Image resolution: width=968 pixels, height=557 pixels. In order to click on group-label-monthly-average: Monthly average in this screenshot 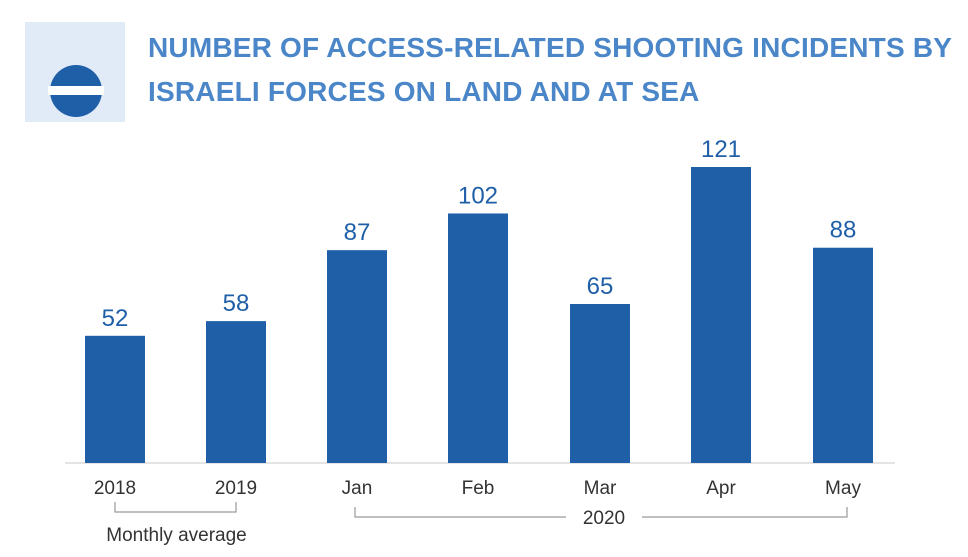, I will do `click(176, 535)`.